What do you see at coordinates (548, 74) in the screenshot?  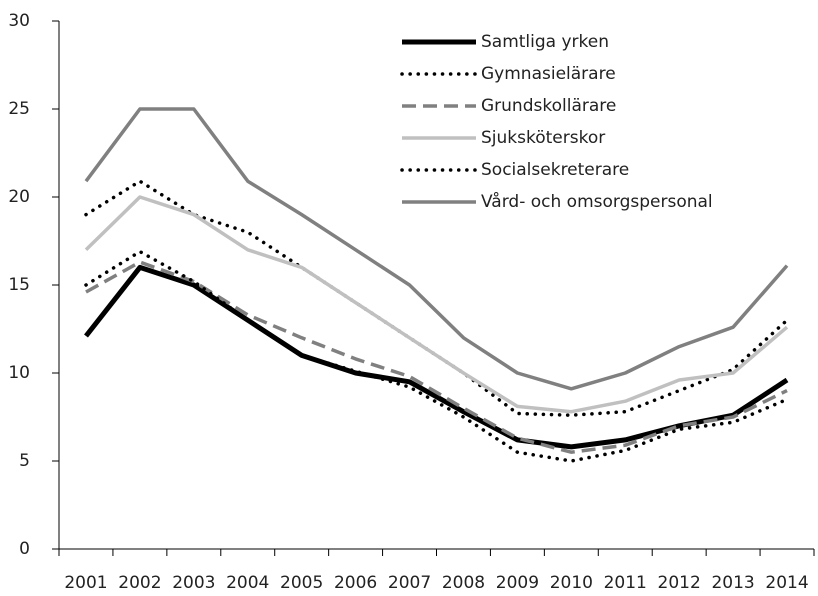 I see `legend-label: Gymnasielärare` at bounding box center [548, 74].